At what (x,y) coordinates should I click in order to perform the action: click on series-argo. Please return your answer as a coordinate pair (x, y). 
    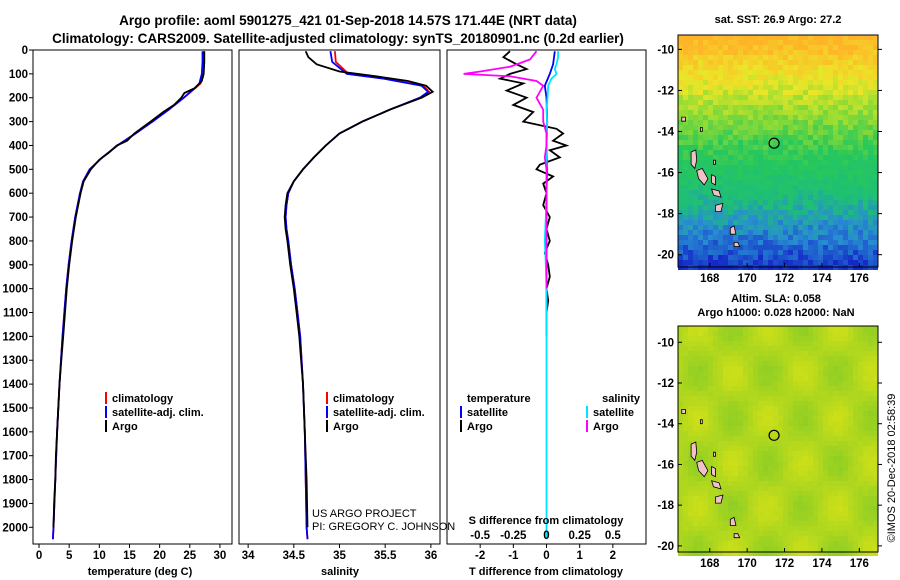
    Looking at the image, I should click on (359, 289).